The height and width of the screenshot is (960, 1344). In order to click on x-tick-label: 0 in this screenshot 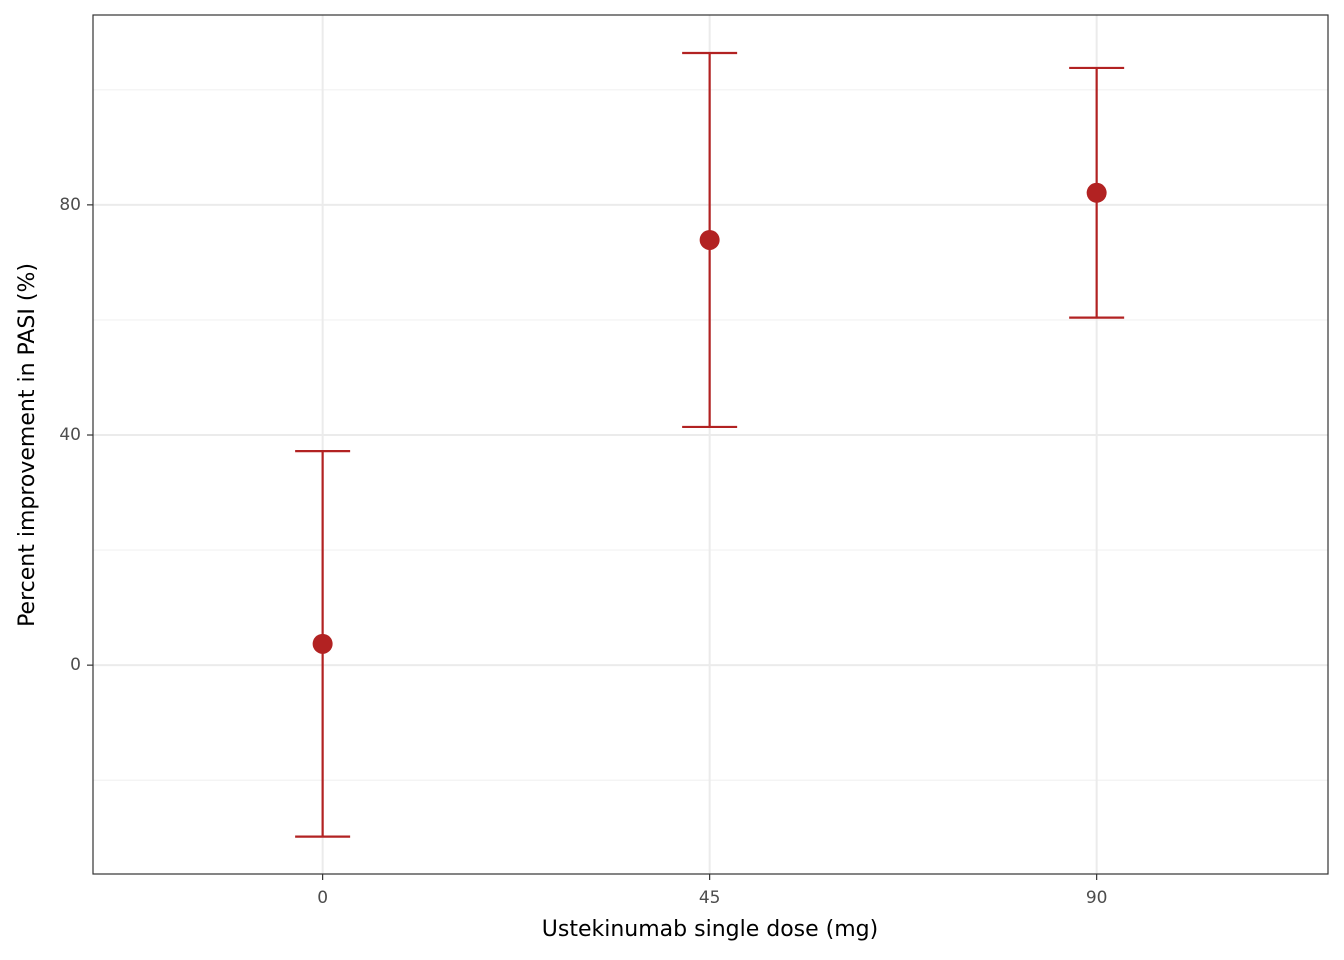, I will do `click(322, 898)`.